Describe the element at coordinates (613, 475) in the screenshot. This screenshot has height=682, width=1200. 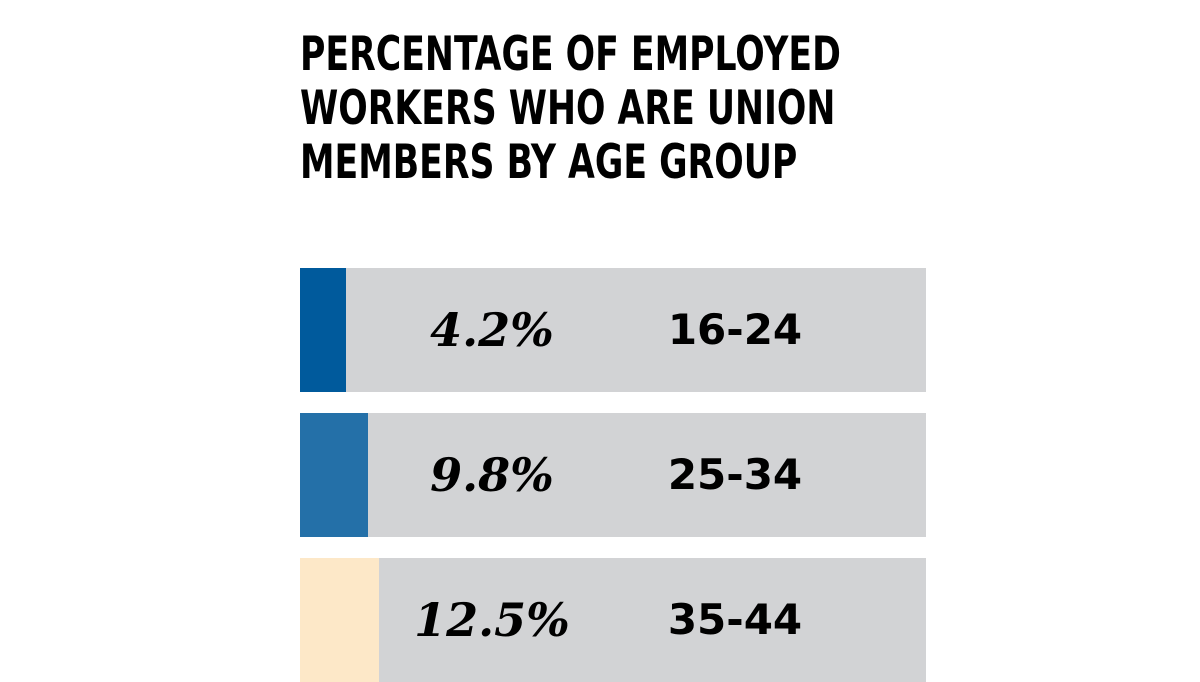
I see `bar-row-25-34: 9.8% 25-34` at that location.